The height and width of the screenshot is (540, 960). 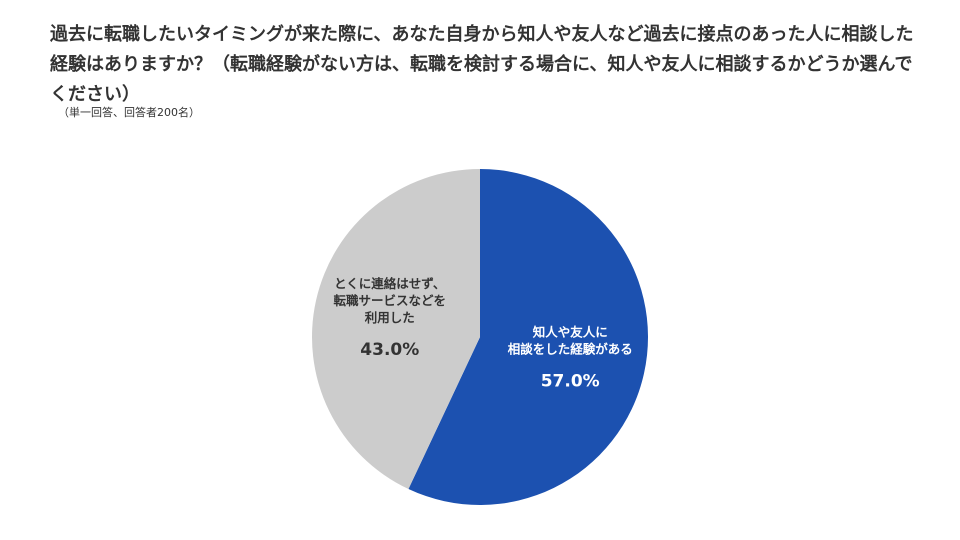 I want to click on slice-1-label-line-1: 知人や友人に, so click(x=570, y=332).